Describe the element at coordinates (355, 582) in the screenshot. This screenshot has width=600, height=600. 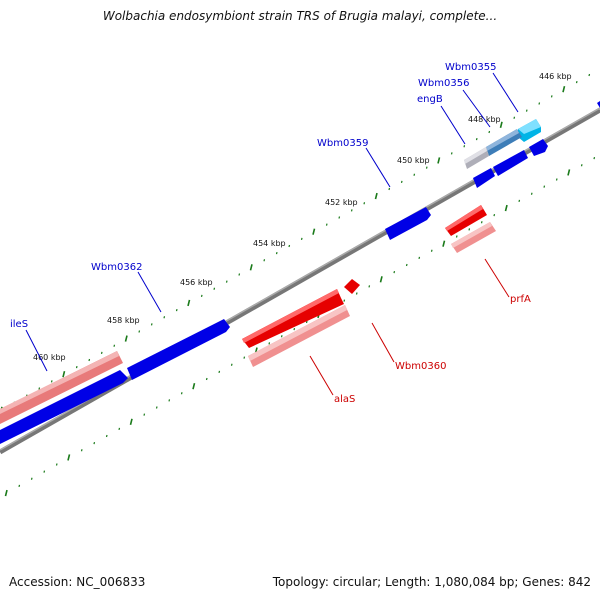
I see `topology-value: circular` at that location.